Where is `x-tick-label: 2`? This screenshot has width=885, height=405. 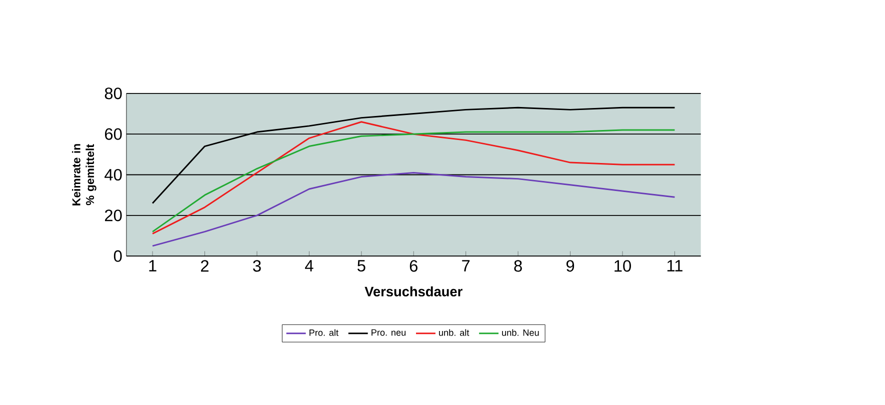
x-tick-label: 2 is located at coordinates (204, 266).